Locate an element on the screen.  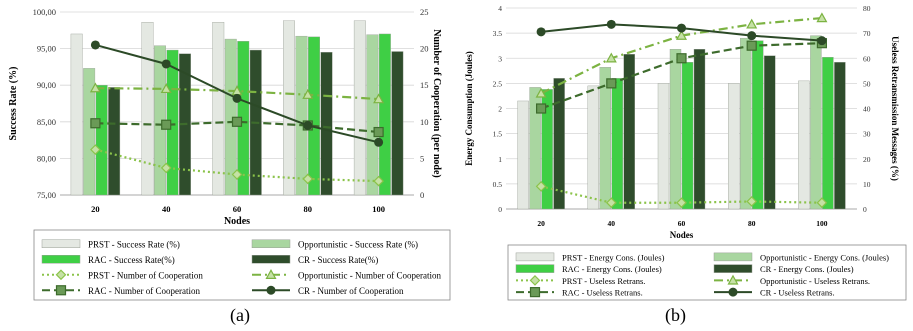
b-x-axis-title: Nodes is located at coordinates (682, 235).